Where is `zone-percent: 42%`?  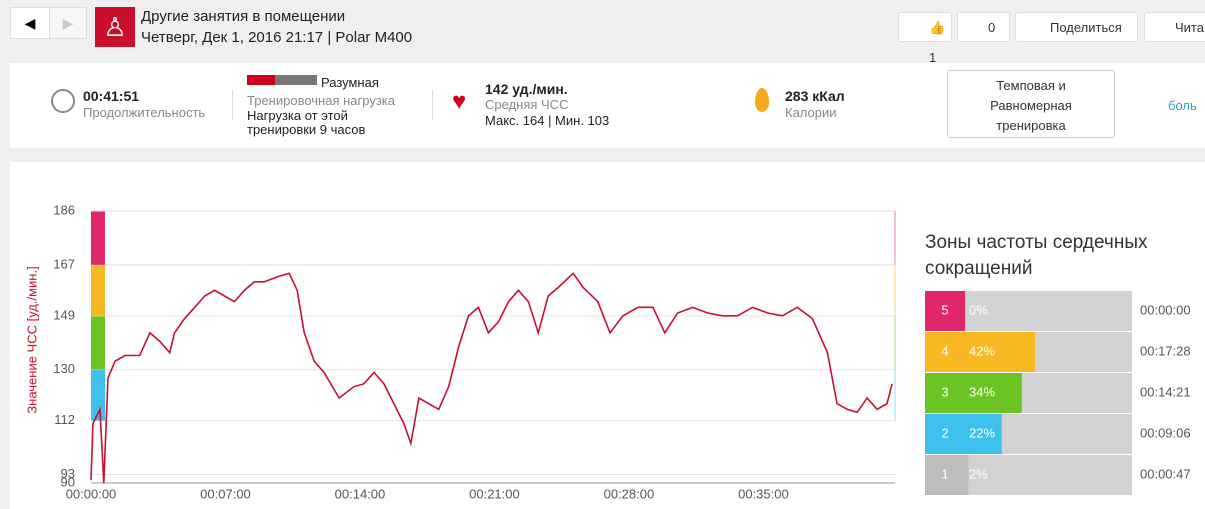
zone-percent: 42% is located at coordinates (982, 350).